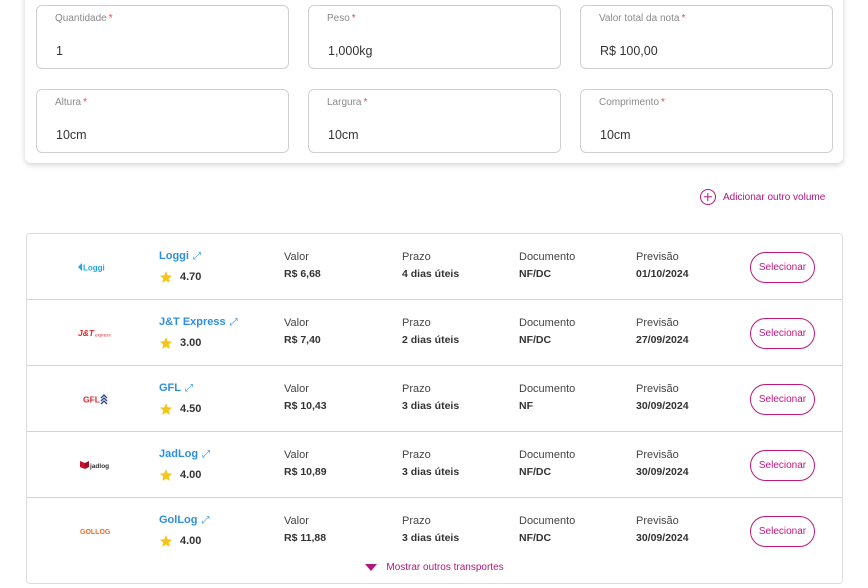 The height and width of the screenshot is (588, 868). What do you see at coordinates (84, 18) in the screenshot?
I see `quantity-label: Quantidade *` at bounding box center [84, 18].